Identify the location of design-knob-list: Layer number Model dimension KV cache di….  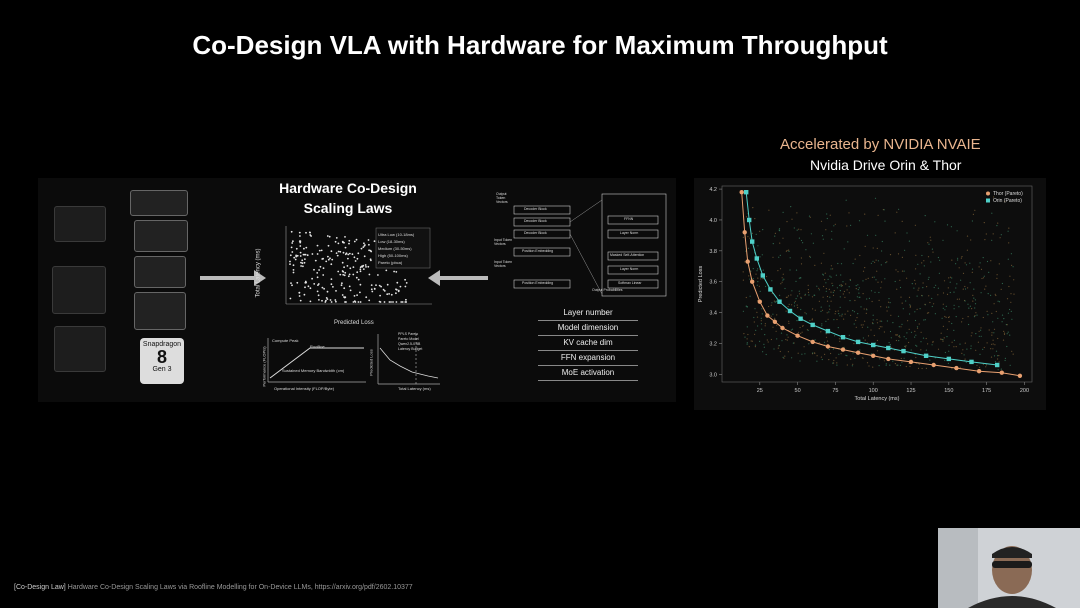
(588, 343).